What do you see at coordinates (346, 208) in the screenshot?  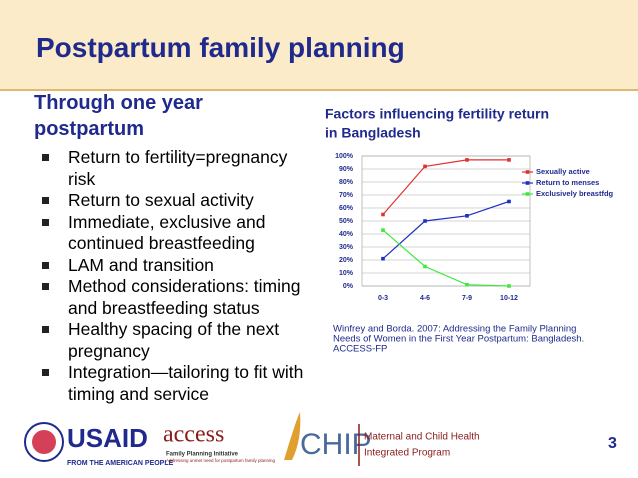 I see `y-tick-label: 60%` at bounding box center [346, 208].